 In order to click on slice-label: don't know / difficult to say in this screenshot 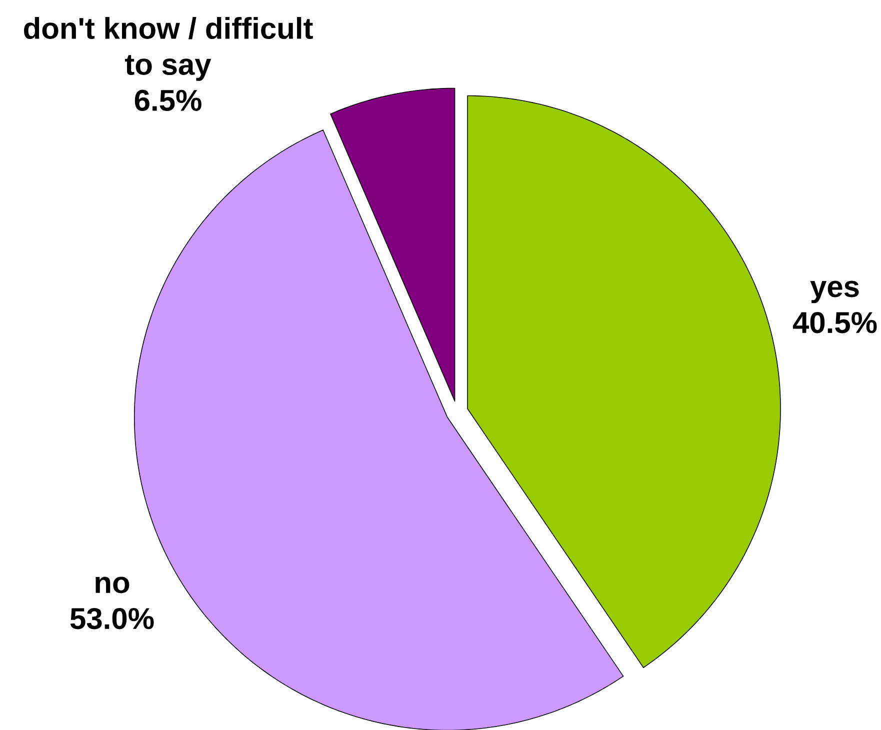, I will do `click(168, 48)`.